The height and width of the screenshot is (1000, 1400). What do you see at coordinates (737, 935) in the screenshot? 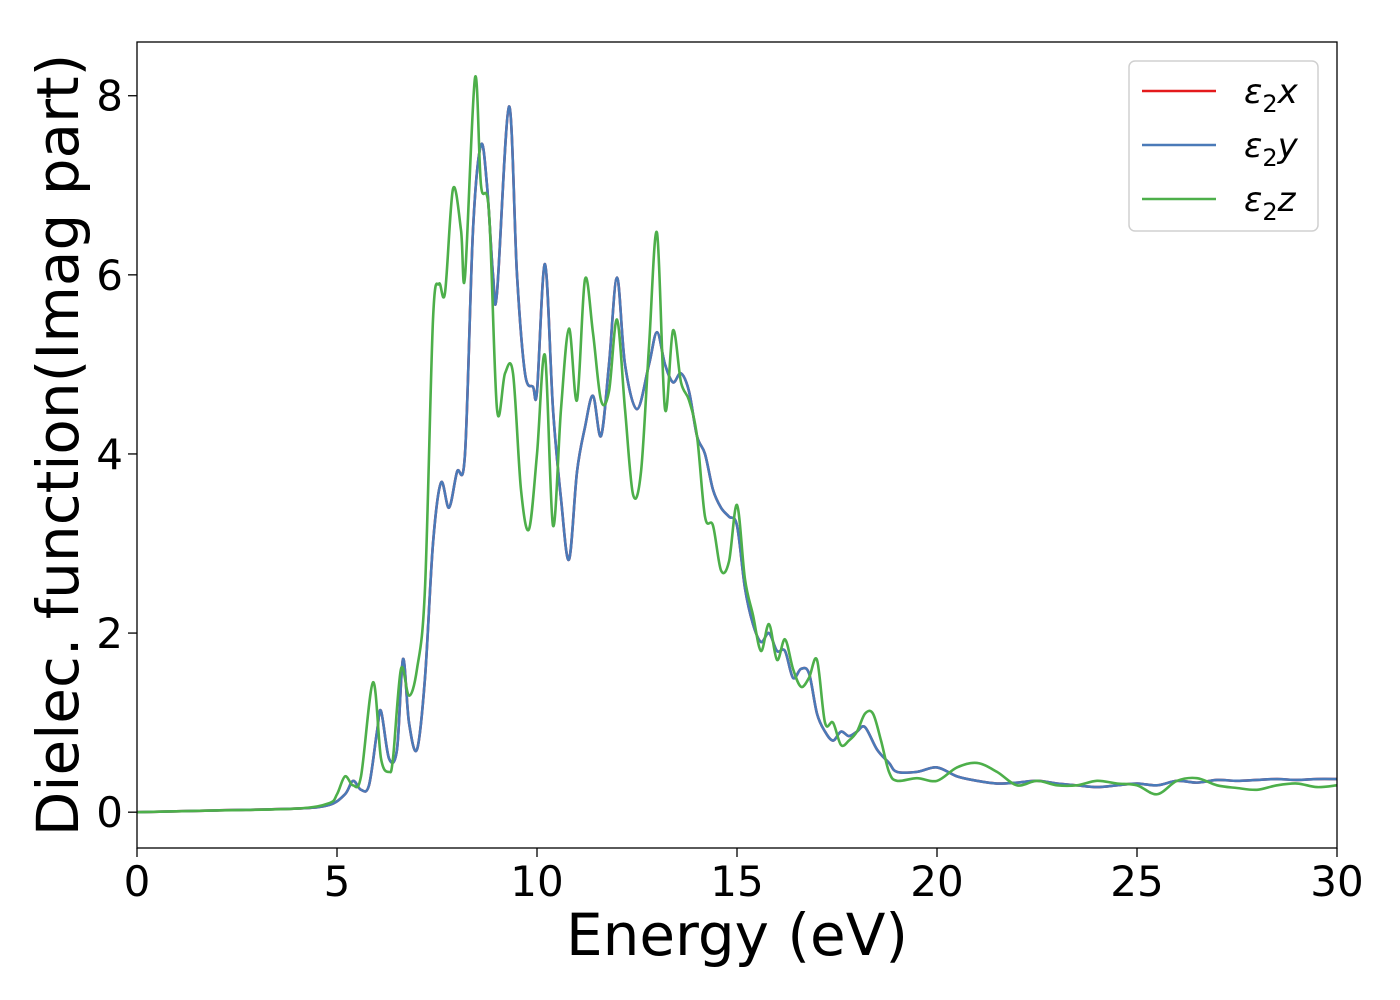
I see `x-axis-label: Energy (eV)` at bounding box center [737, 935].